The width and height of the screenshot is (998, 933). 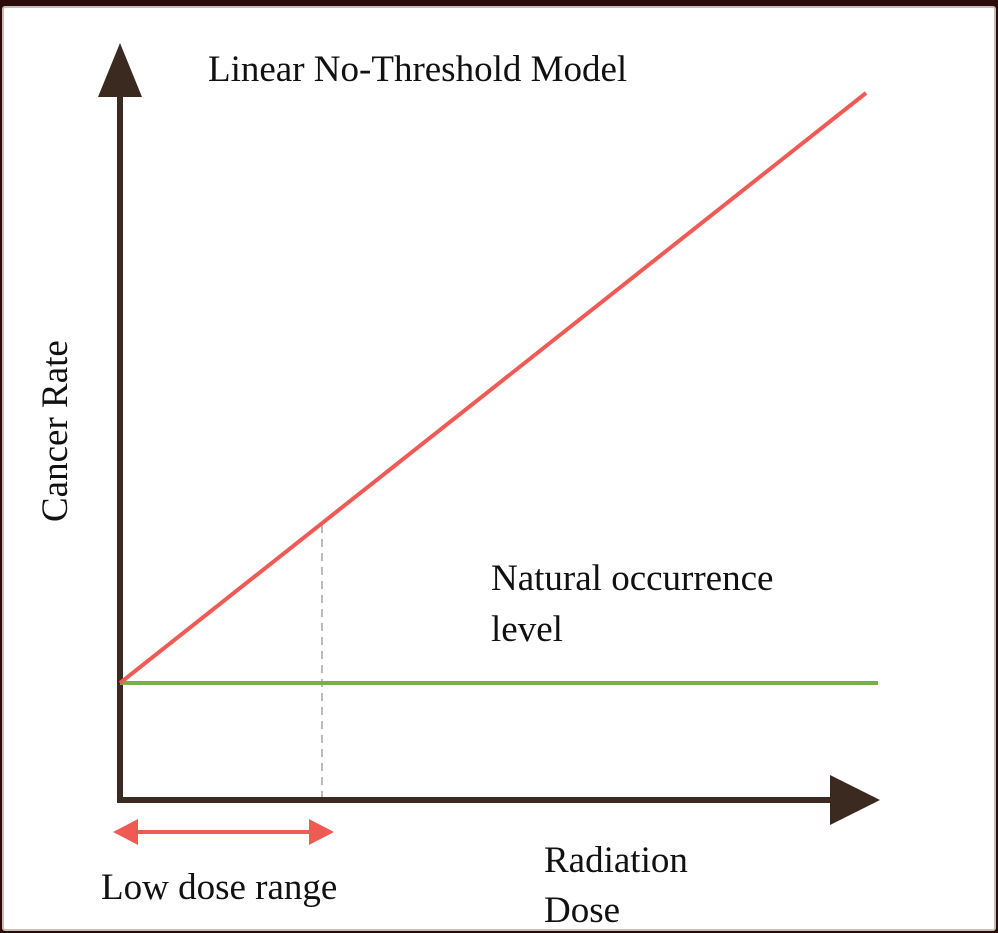 I want to click on low-dose-arrowhead-right, so click(x=321, y=832).